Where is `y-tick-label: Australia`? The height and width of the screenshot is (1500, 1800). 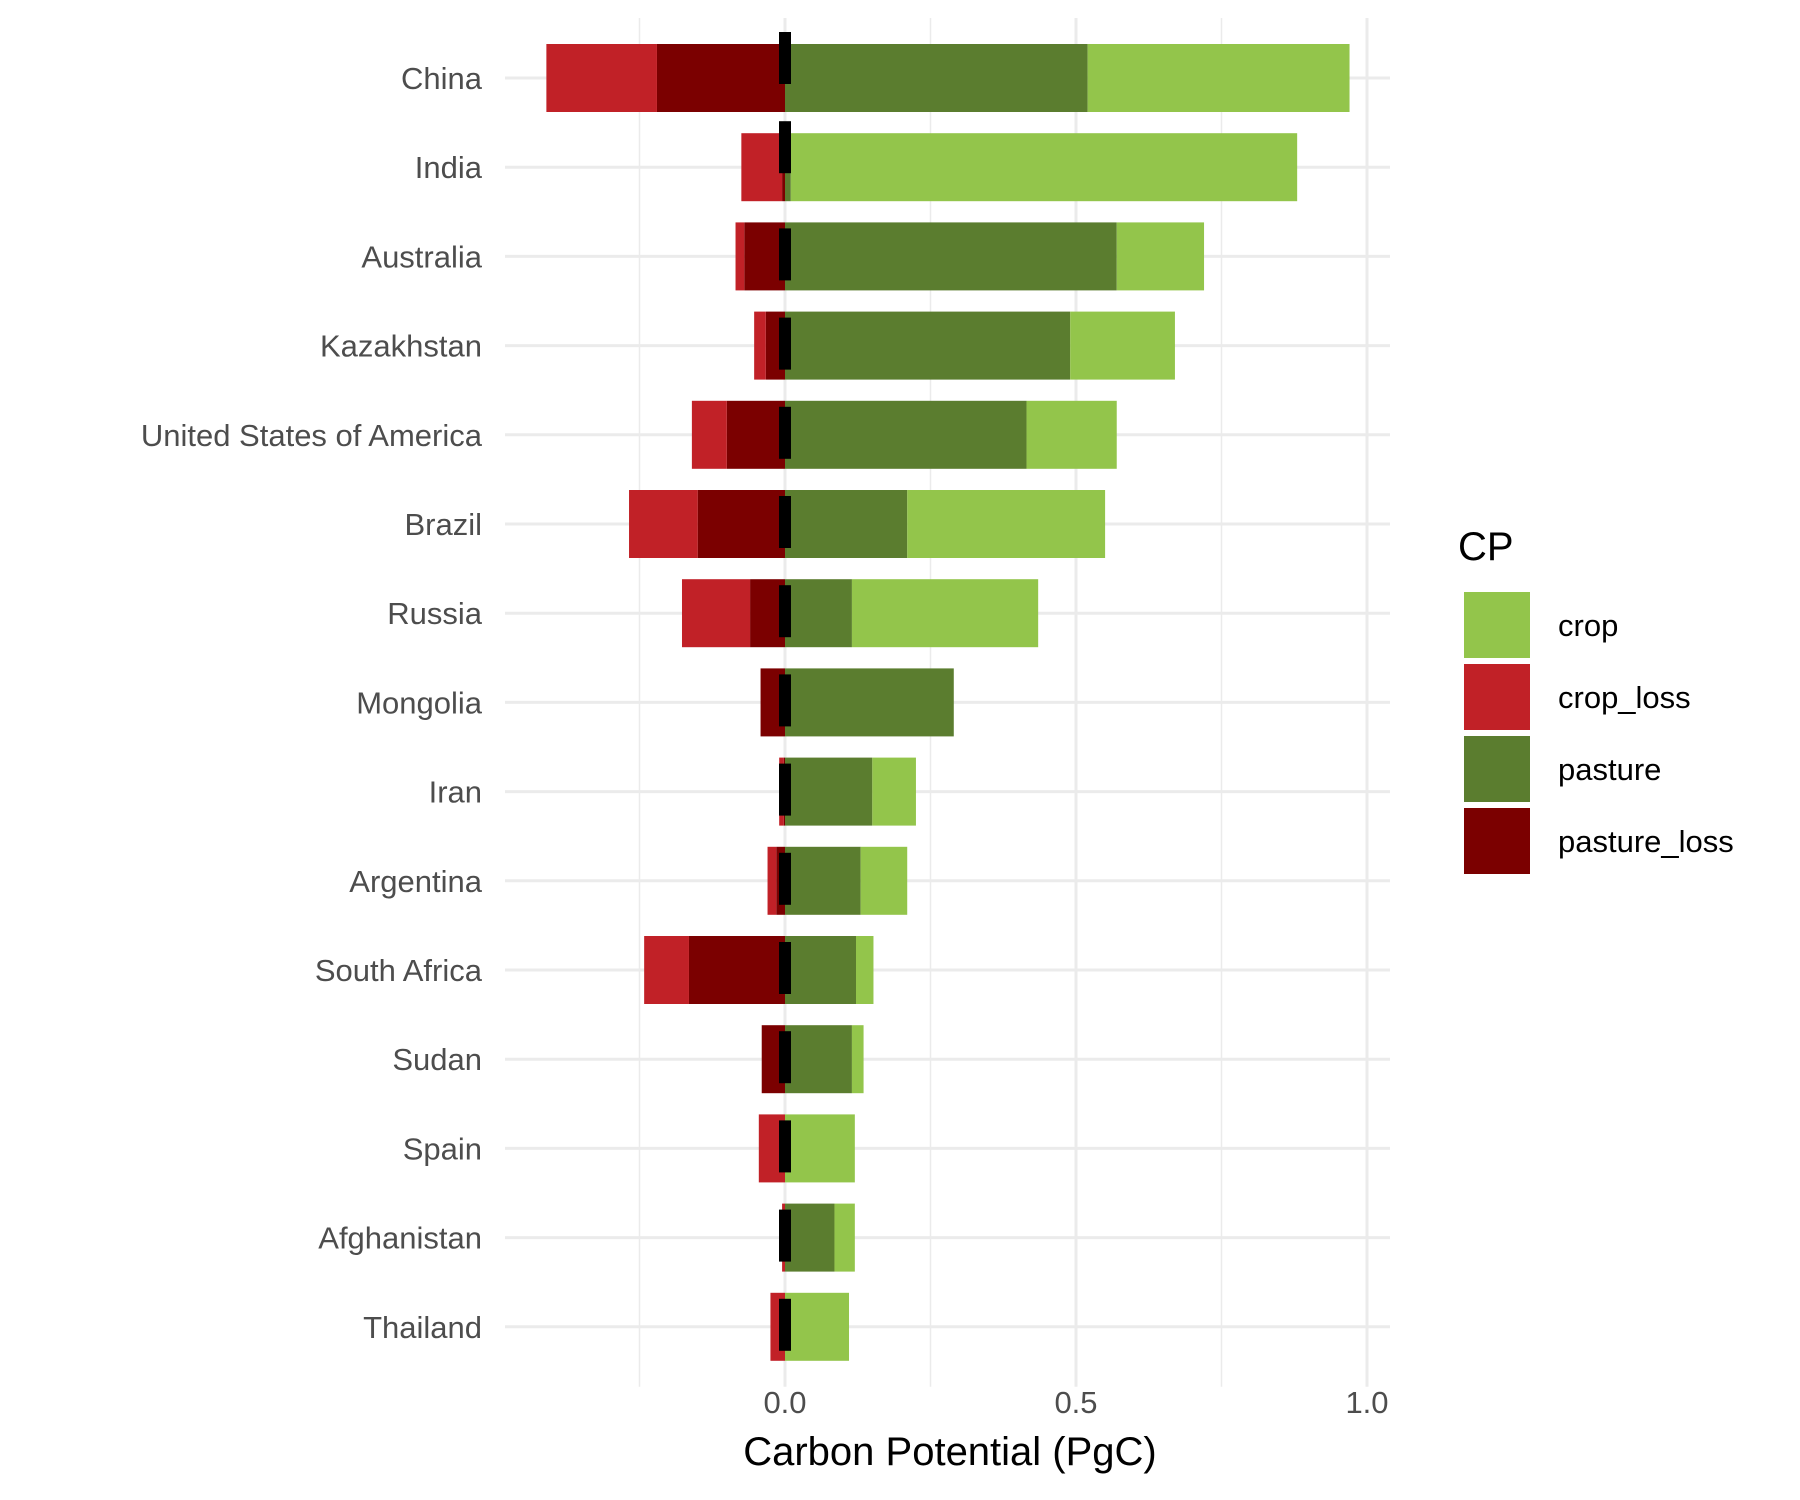 y-tick-label: Australia is located at coordinates (421, 256).